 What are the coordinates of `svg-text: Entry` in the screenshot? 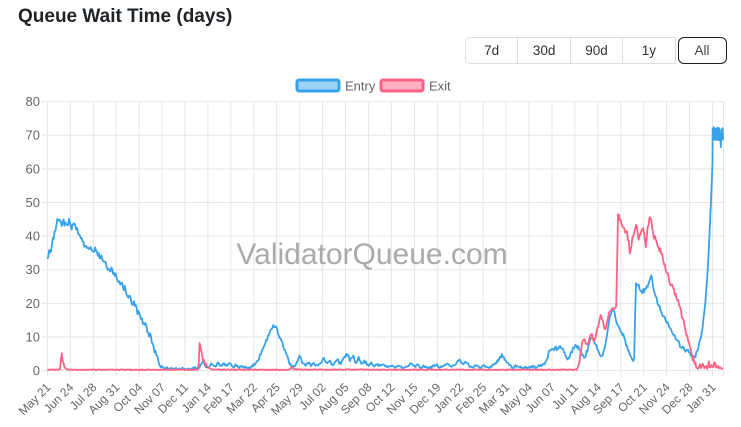 It's located at (360, 86).